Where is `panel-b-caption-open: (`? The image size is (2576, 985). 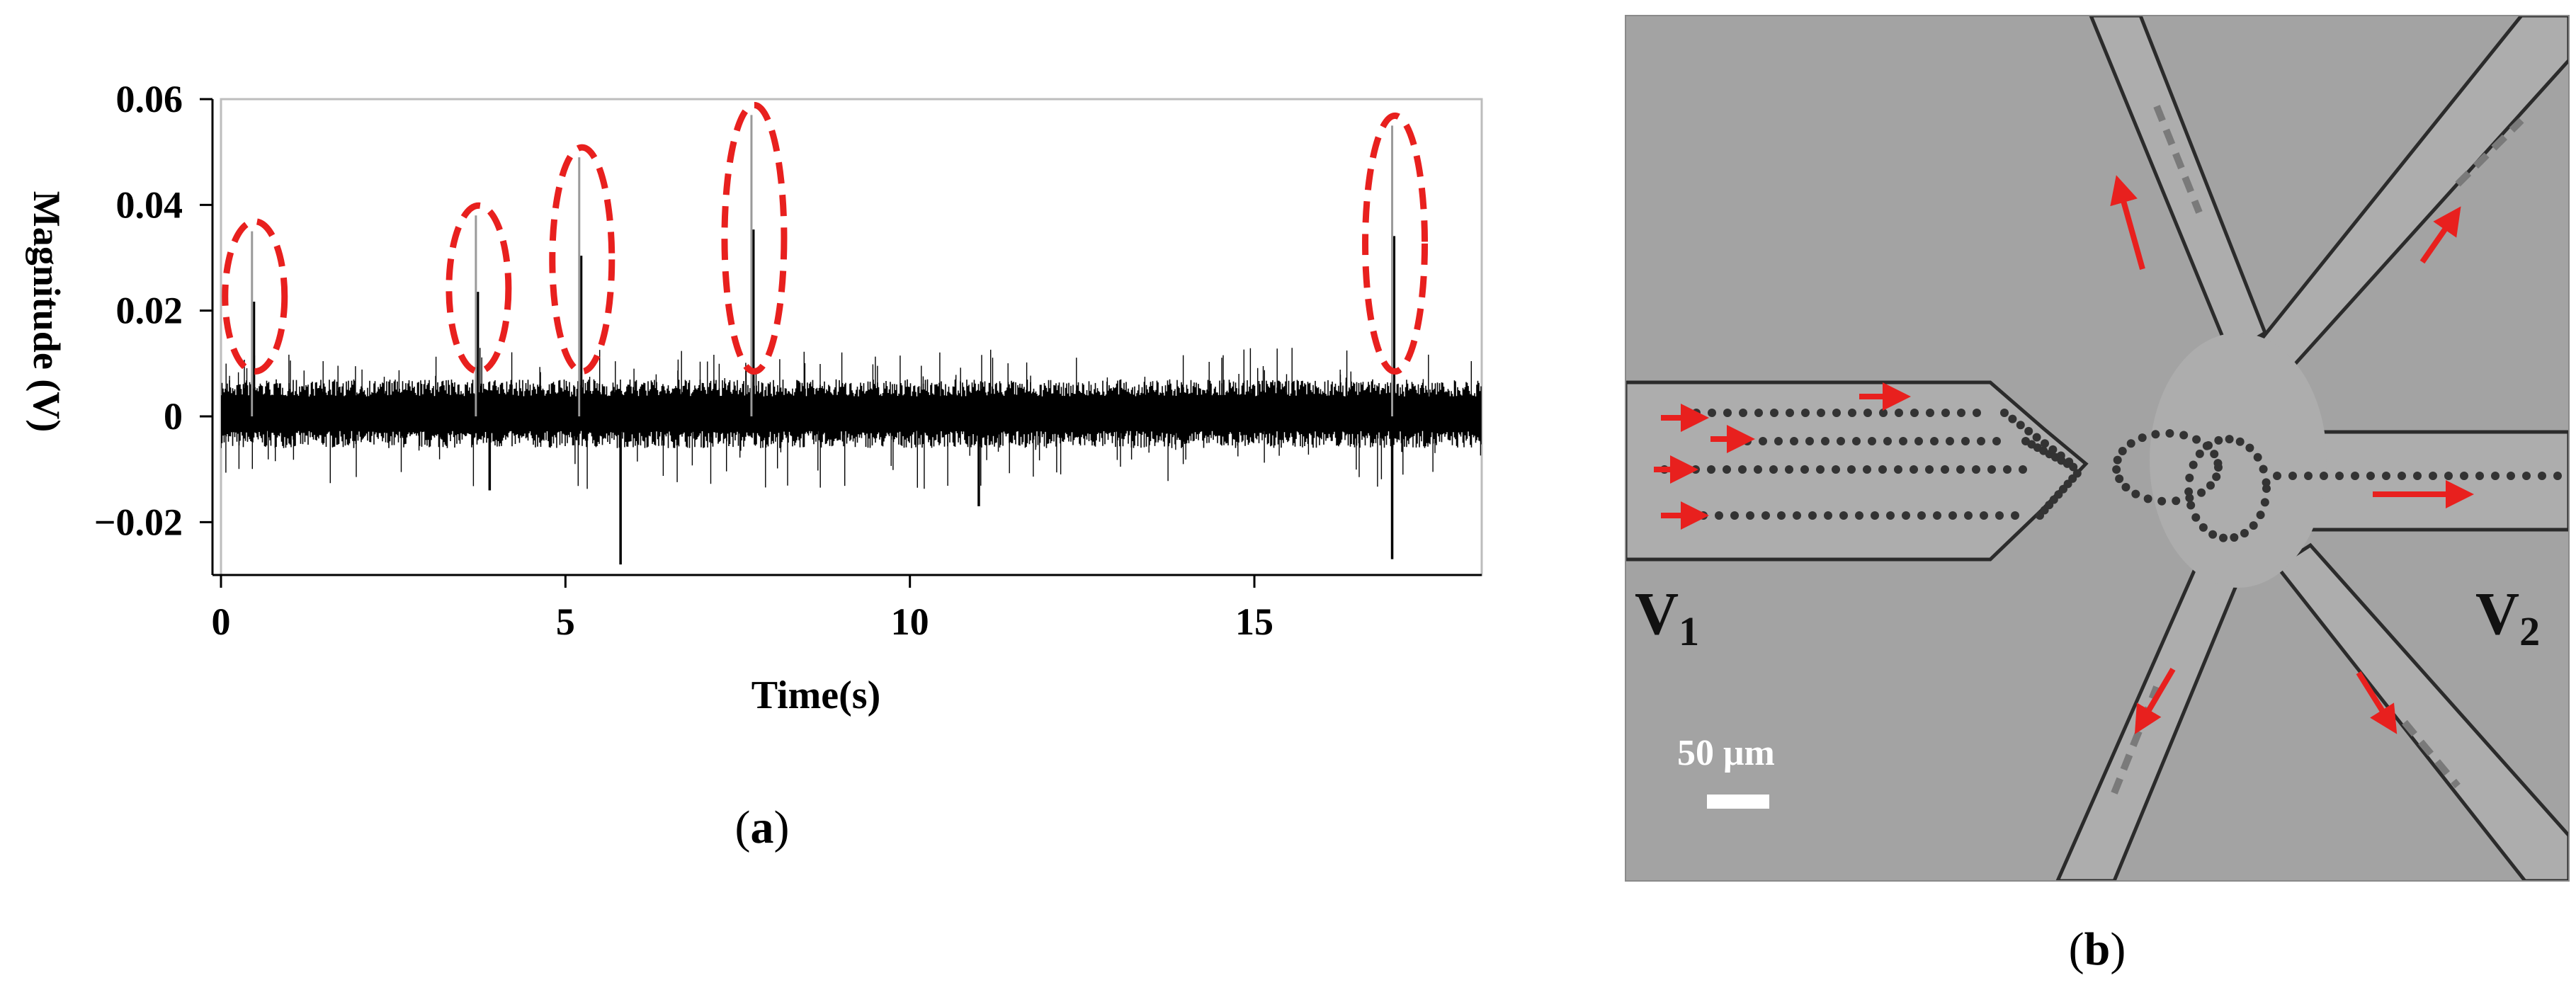
panel-b-caption-open: ( is located at coordinates (2076, 949).